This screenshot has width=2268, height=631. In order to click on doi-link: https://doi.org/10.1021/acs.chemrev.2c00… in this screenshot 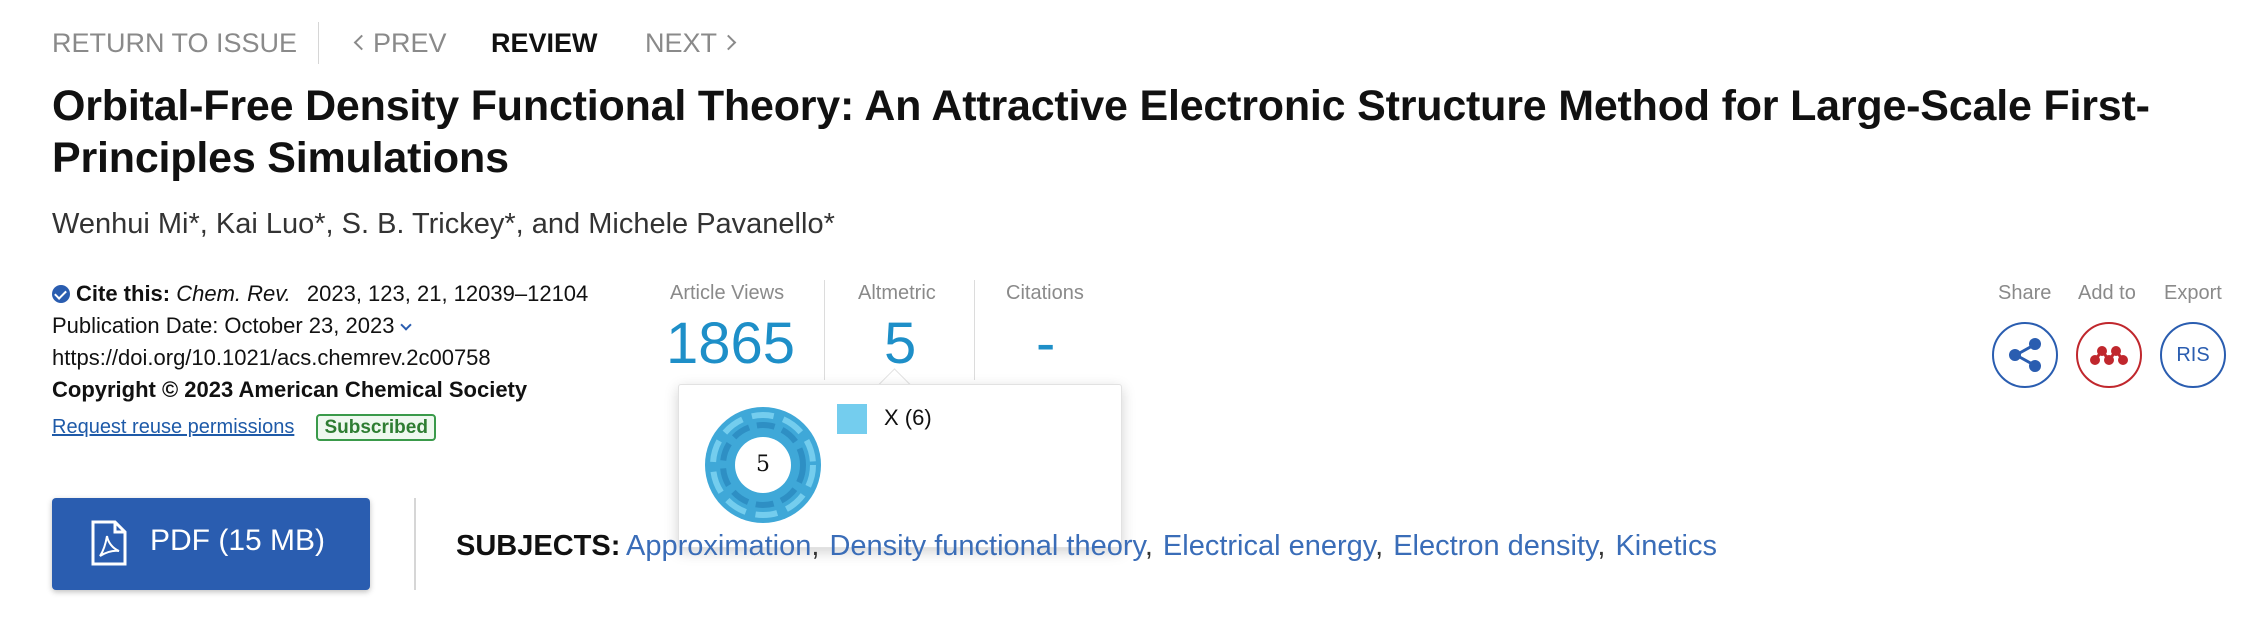, I will do `click(271, 357)`.